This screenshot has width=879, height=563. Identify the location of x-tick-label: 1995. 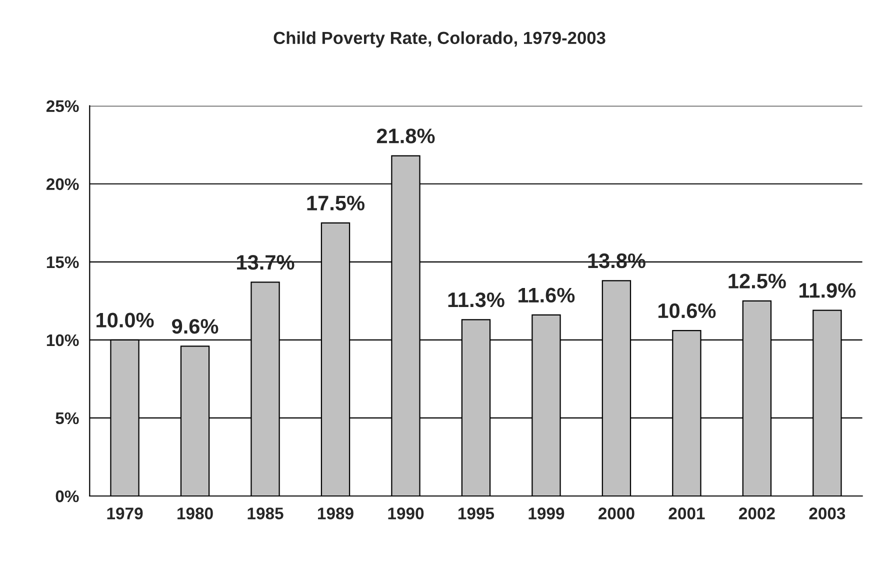
(476, 514).